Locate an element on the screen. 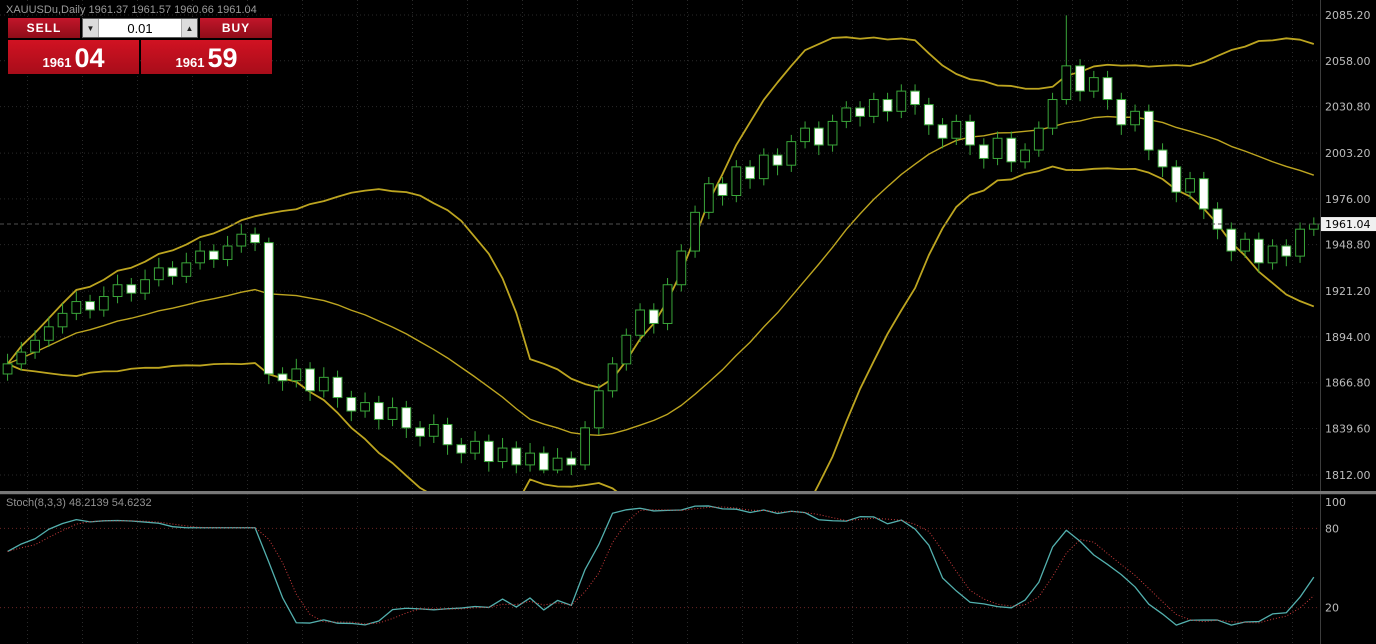 The width and height of the screenshot is (1376, 644). svg-text: 1894.00 is located at coordinates (1348, 337).